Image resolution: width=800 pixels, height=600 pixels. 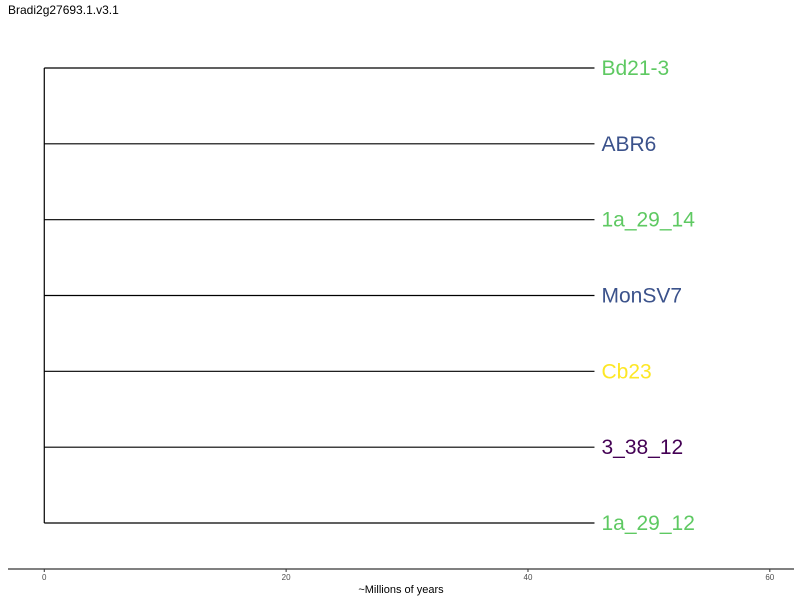 I want to click on leaf-label: 1a_29_12, so click(x=647, y=523).